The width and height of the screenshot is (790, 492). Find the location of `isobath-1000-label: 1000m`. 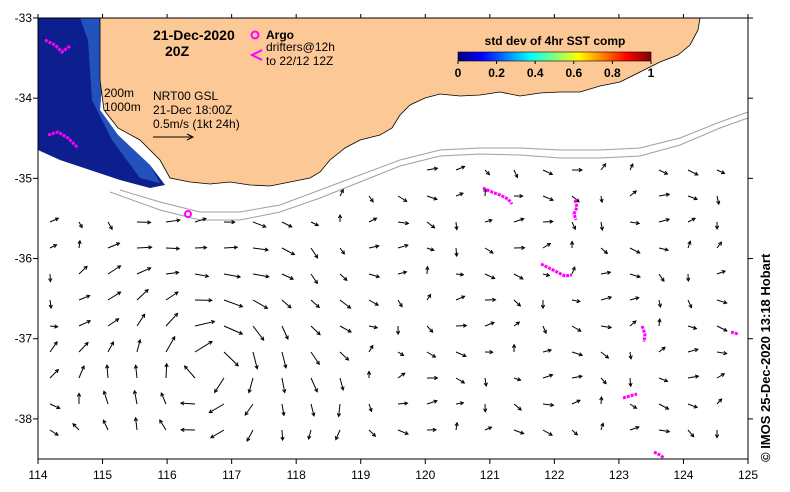

isobath-1000-label: 1000m is located at coordinates (122, 107).